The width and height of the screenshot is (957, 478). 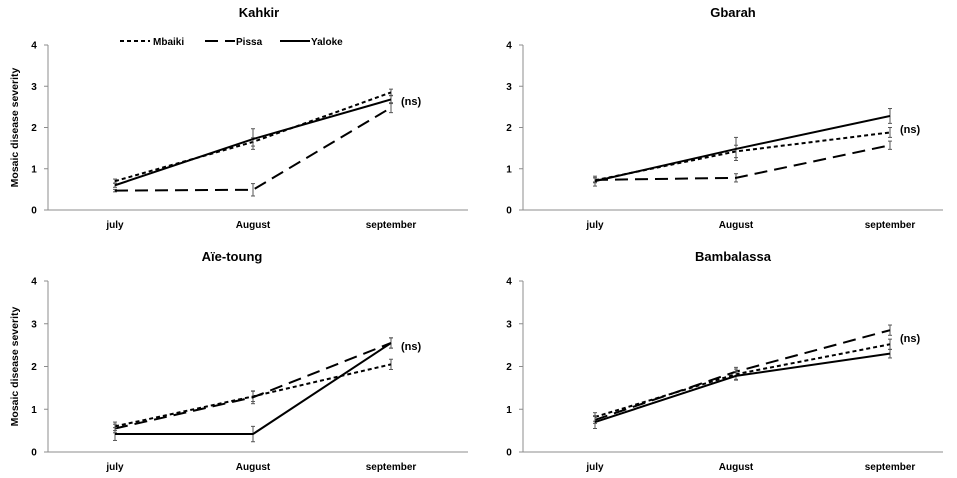 What do you see at coordinates (259, 12) in the screenshot?
I see `chart-title: Kahkir` at bounding box center [259, 12].